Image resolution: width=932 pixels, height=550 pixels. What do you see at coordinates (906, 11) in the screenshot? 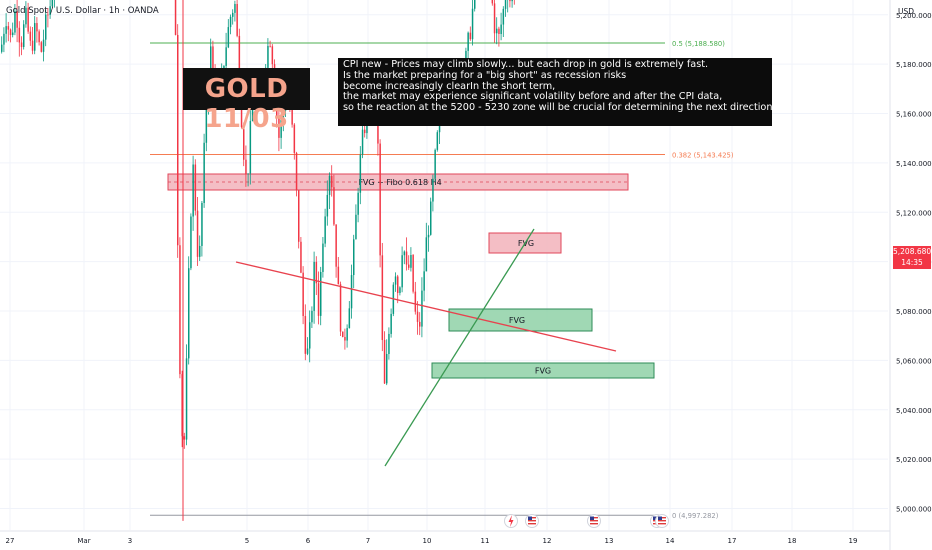
I see `currency-label: USD` at bounding box center [906, 11].